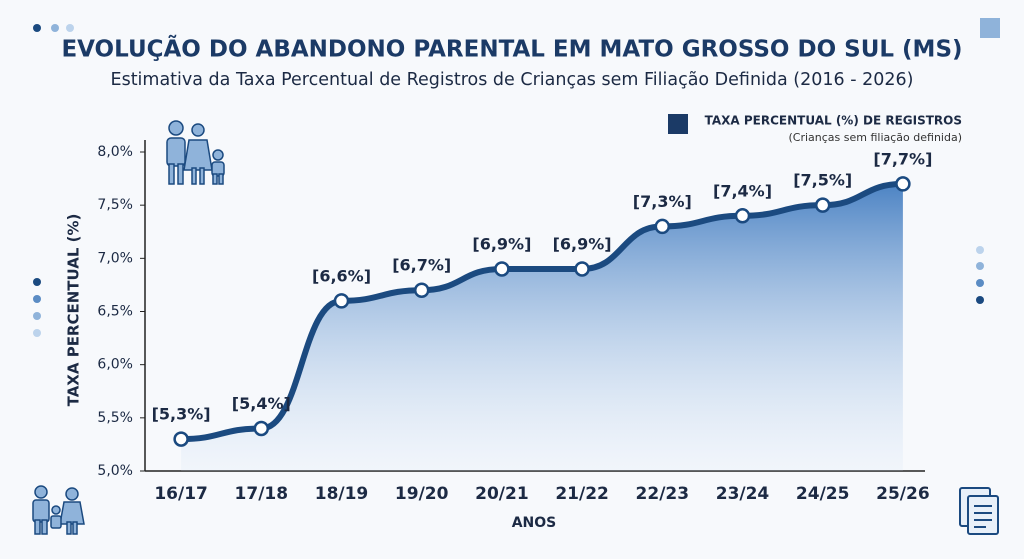 The width and height of the screenshot is (1024, 559). Describe the element at coordinates (422, 494) in the screenshot. I see `x-tick-label: 19/20` at that location.